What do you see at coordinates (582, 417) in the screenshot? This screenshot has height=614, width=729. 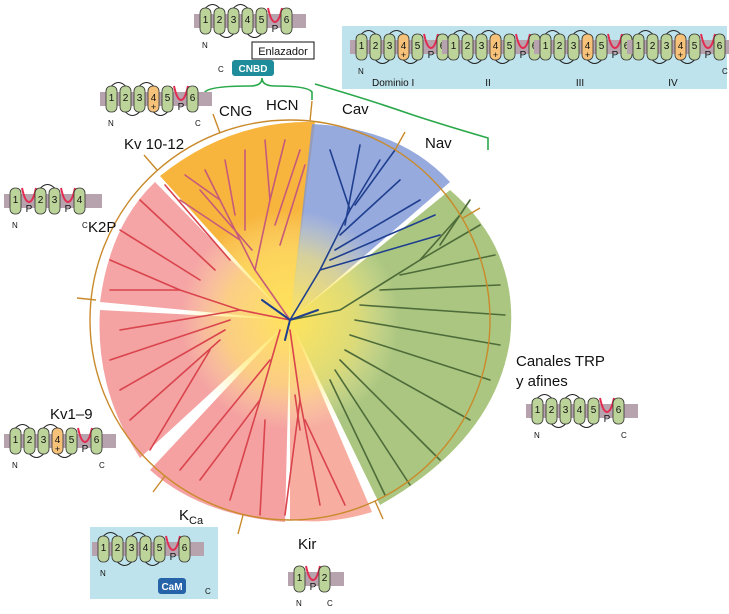 I see `schematic-trp: 1 2 3 4 5P6 N C` at bounding box center [582, 417].